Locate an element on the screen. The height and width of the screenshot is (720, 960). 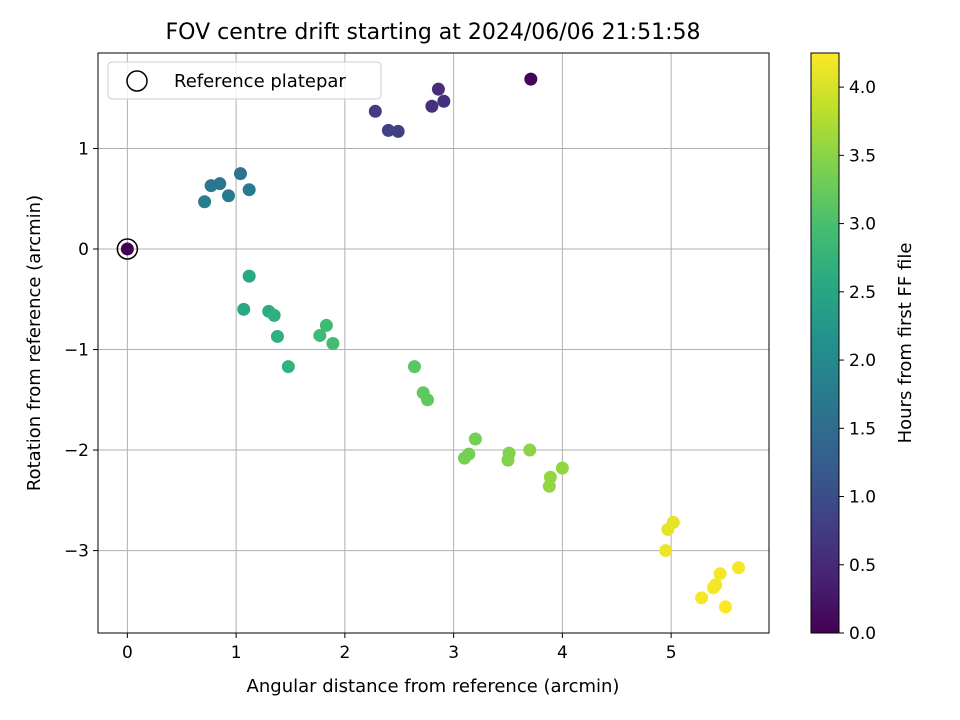
colorbar-label: Hours from first FF file is located at coordinates (905, 343).